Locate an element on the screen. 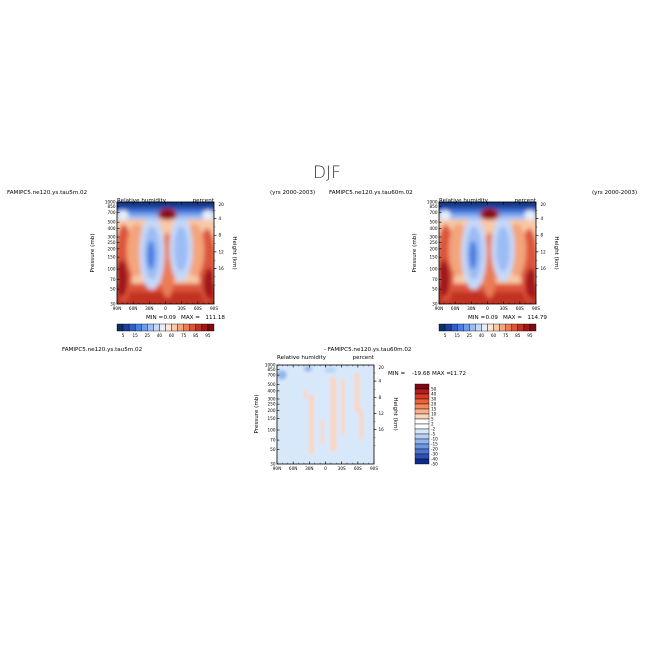 This screenshot has width=654, height=658. x-tick-label: 60N is located at coordinates (133, 308).